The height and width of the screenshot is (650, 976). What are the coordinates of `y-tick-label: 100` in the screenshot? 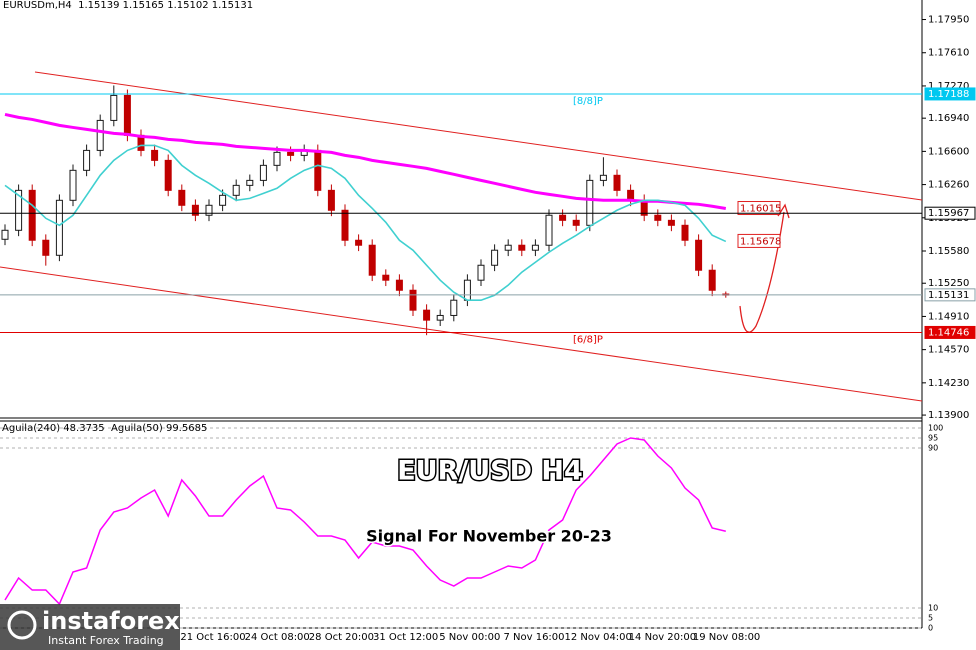 It's located at (935, 428).